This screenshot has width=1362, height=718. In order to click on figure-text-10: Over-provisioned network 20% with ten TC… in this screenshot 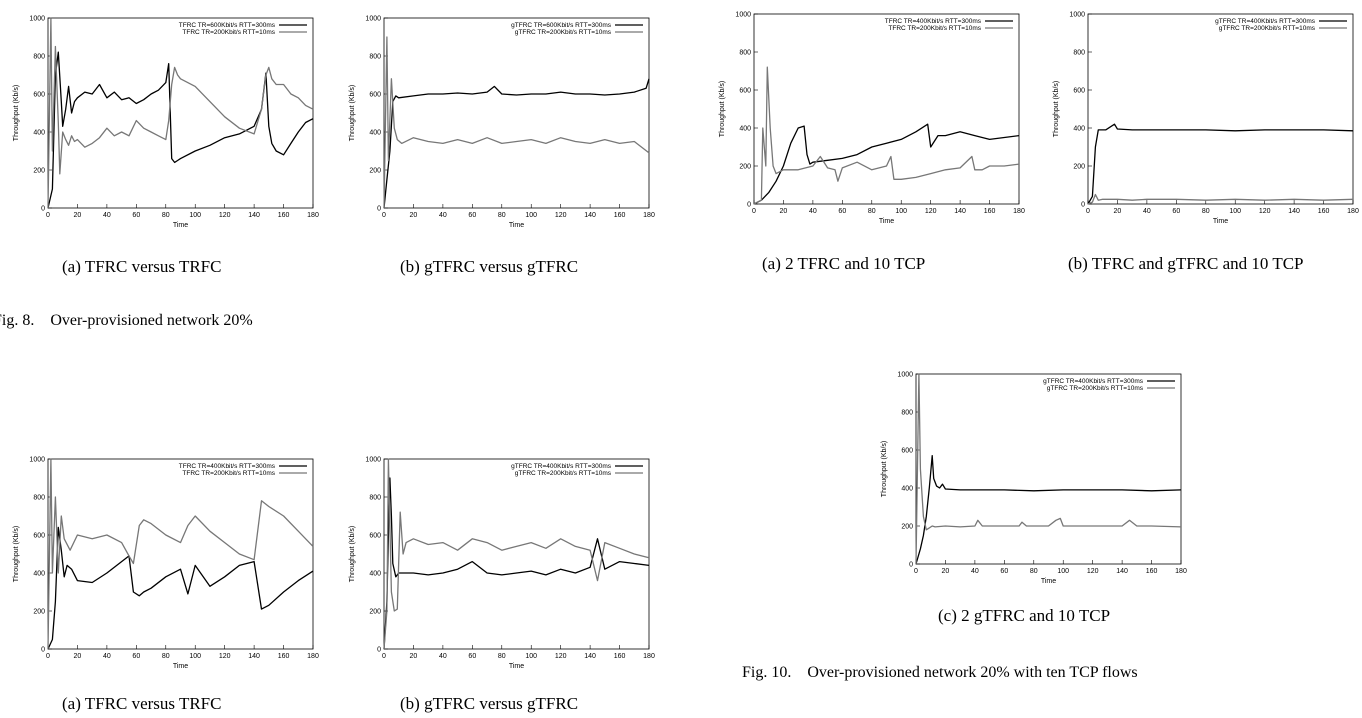, I will do `click(972, 672)`.